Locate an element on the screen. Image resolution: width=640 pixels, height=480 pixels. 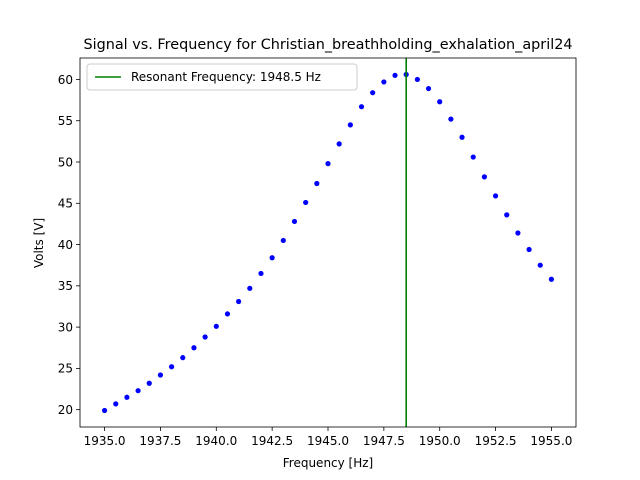
y-axis-label: Volts [V] is located at coordinates (39, 243).